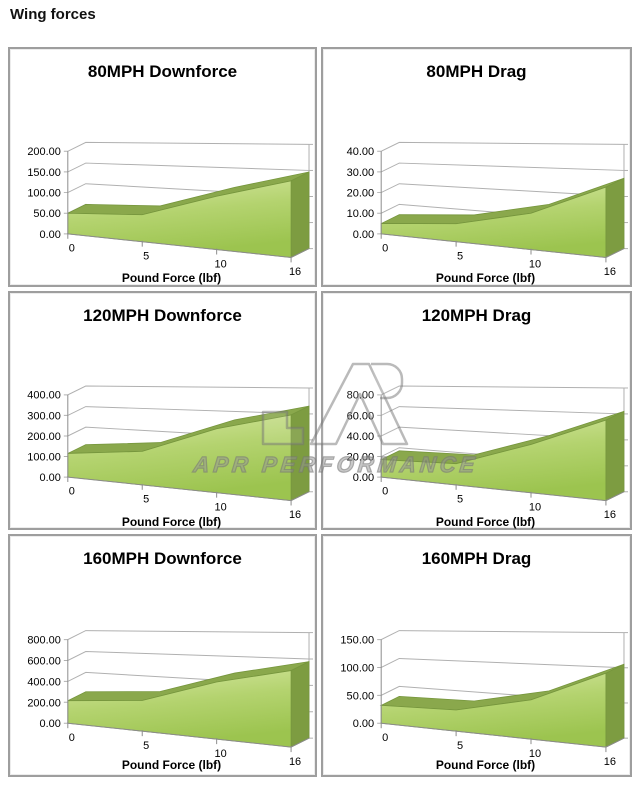  I want to click on page-title: Wing forces, so click(53, 14).